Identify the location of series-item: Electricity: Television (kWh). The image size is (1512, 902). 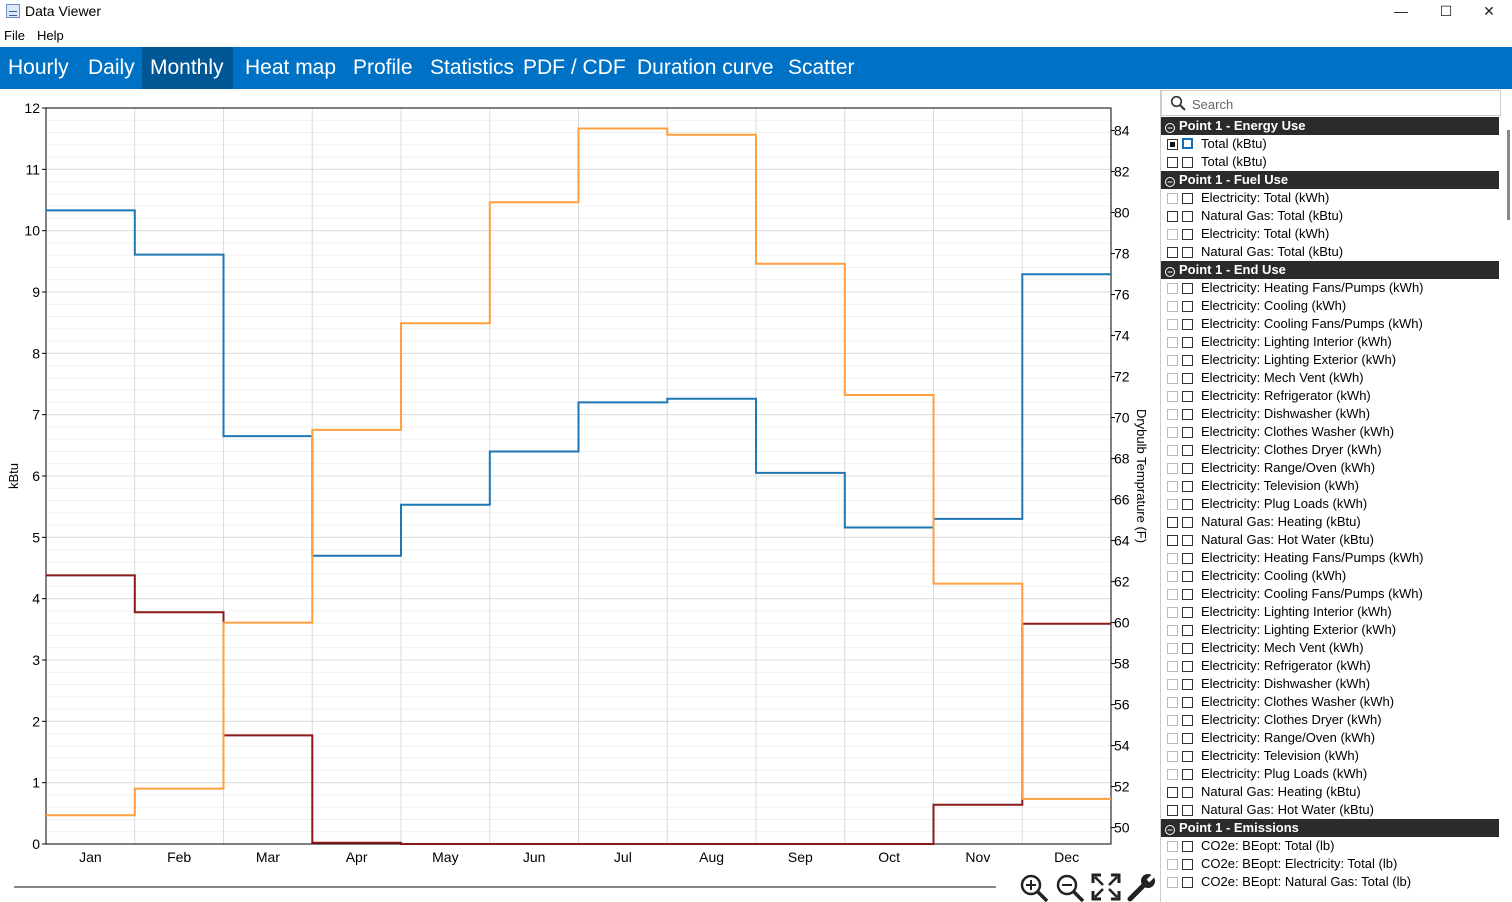
(1330, 486).